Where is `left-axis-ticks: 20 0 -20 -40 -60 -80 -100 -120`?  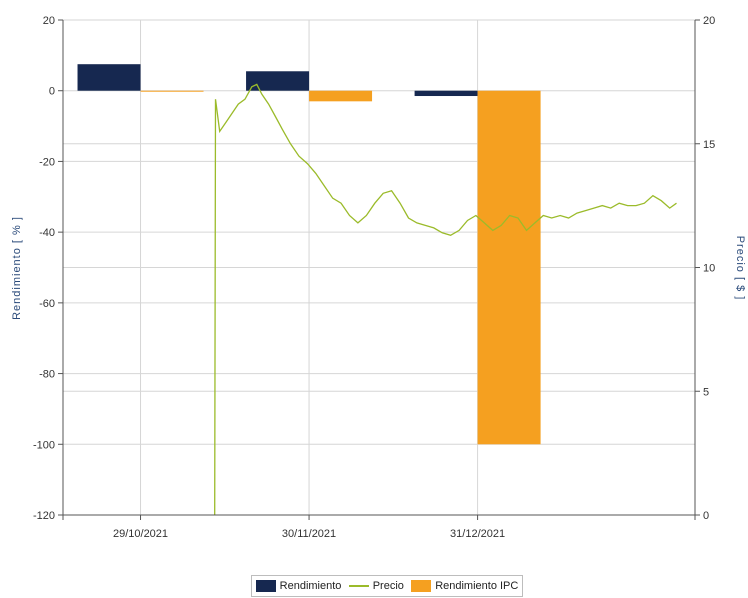
left-axis-ticks: 20 0 -20 -40 -60 -80 -100 -120 is located at coordinates (48, 268).